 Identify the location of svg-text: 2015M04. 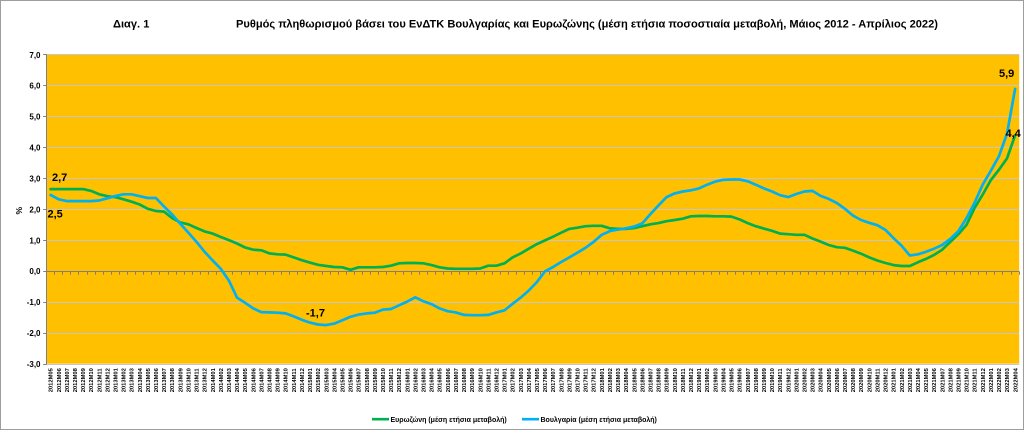
(335, 379).